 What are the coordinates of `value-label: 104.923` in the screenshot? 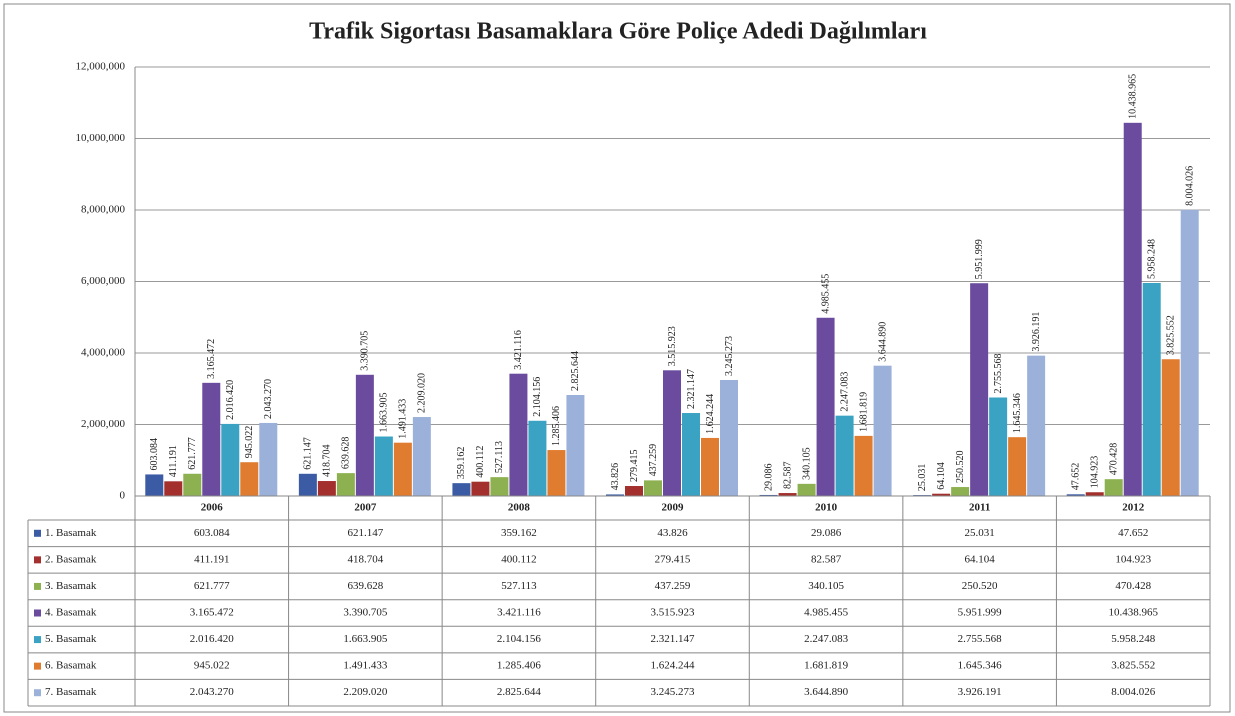 It's located at (1095, 472).